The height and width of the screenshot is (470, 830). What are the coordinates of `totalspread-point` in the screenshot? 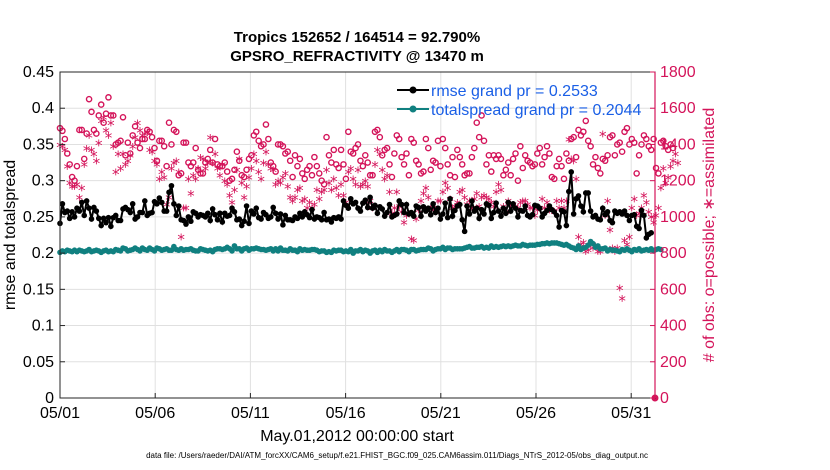 It's located at (232, 251).